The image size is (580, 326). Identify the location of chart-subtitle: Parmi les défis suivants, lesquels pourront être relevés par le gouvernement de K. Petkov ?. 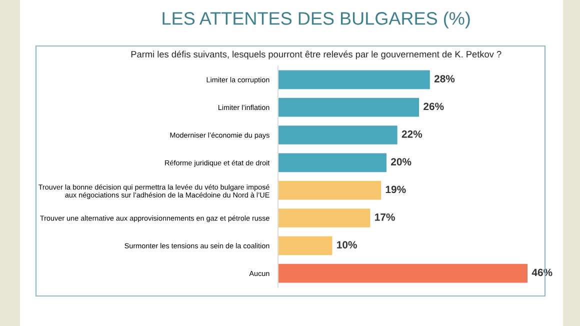
(316, 55).